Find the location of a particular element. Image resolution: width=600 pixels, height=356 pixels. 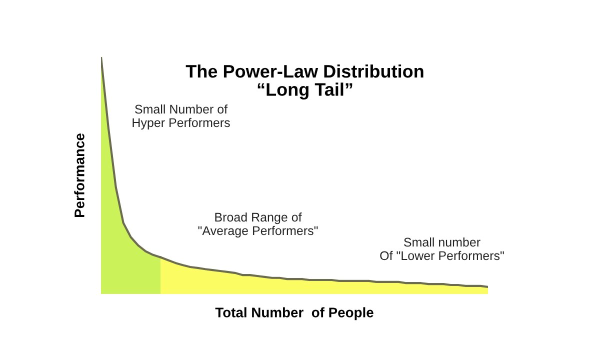

x-axis-title: Total Number of People is located at coordinates (294, 313).